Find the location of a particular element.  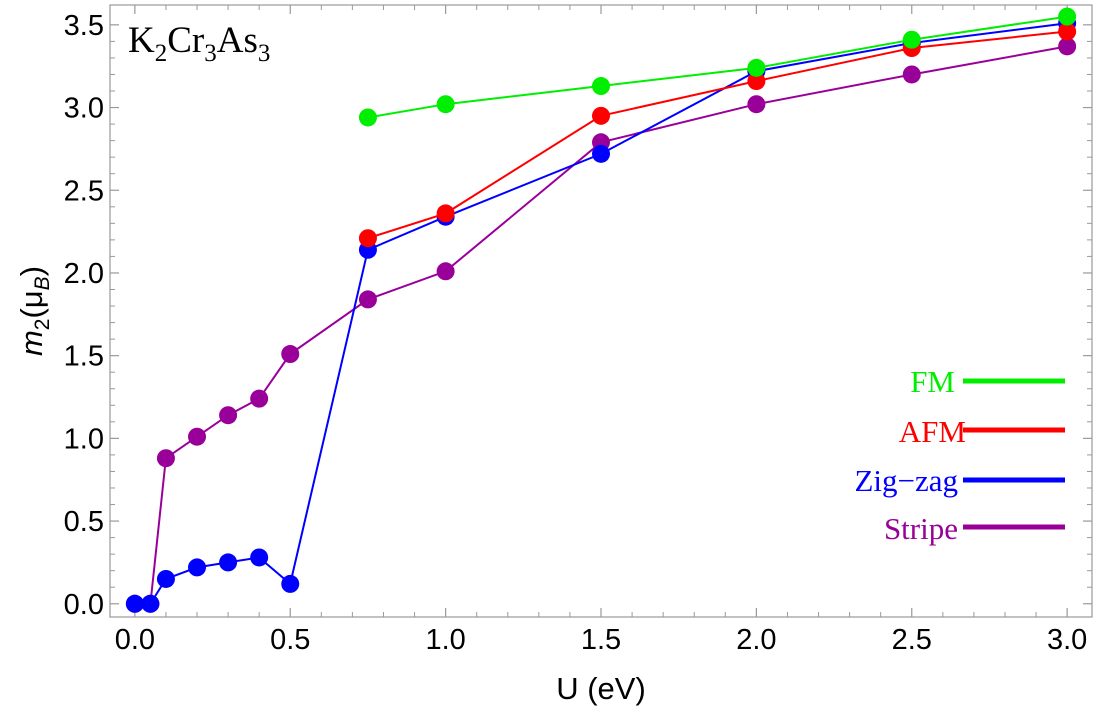

ylabel-paren-close: ) is located at coordinates (31, 271).